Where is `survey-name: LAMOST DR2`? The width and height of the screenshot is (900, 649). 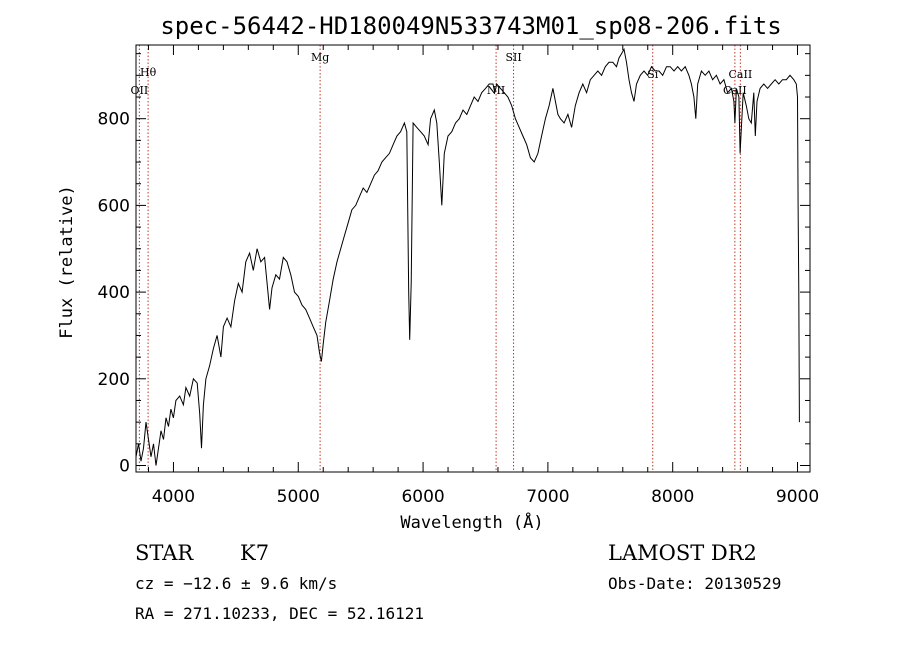
survey-name: LAMOST DR2 is located at coordinates (682, 553).